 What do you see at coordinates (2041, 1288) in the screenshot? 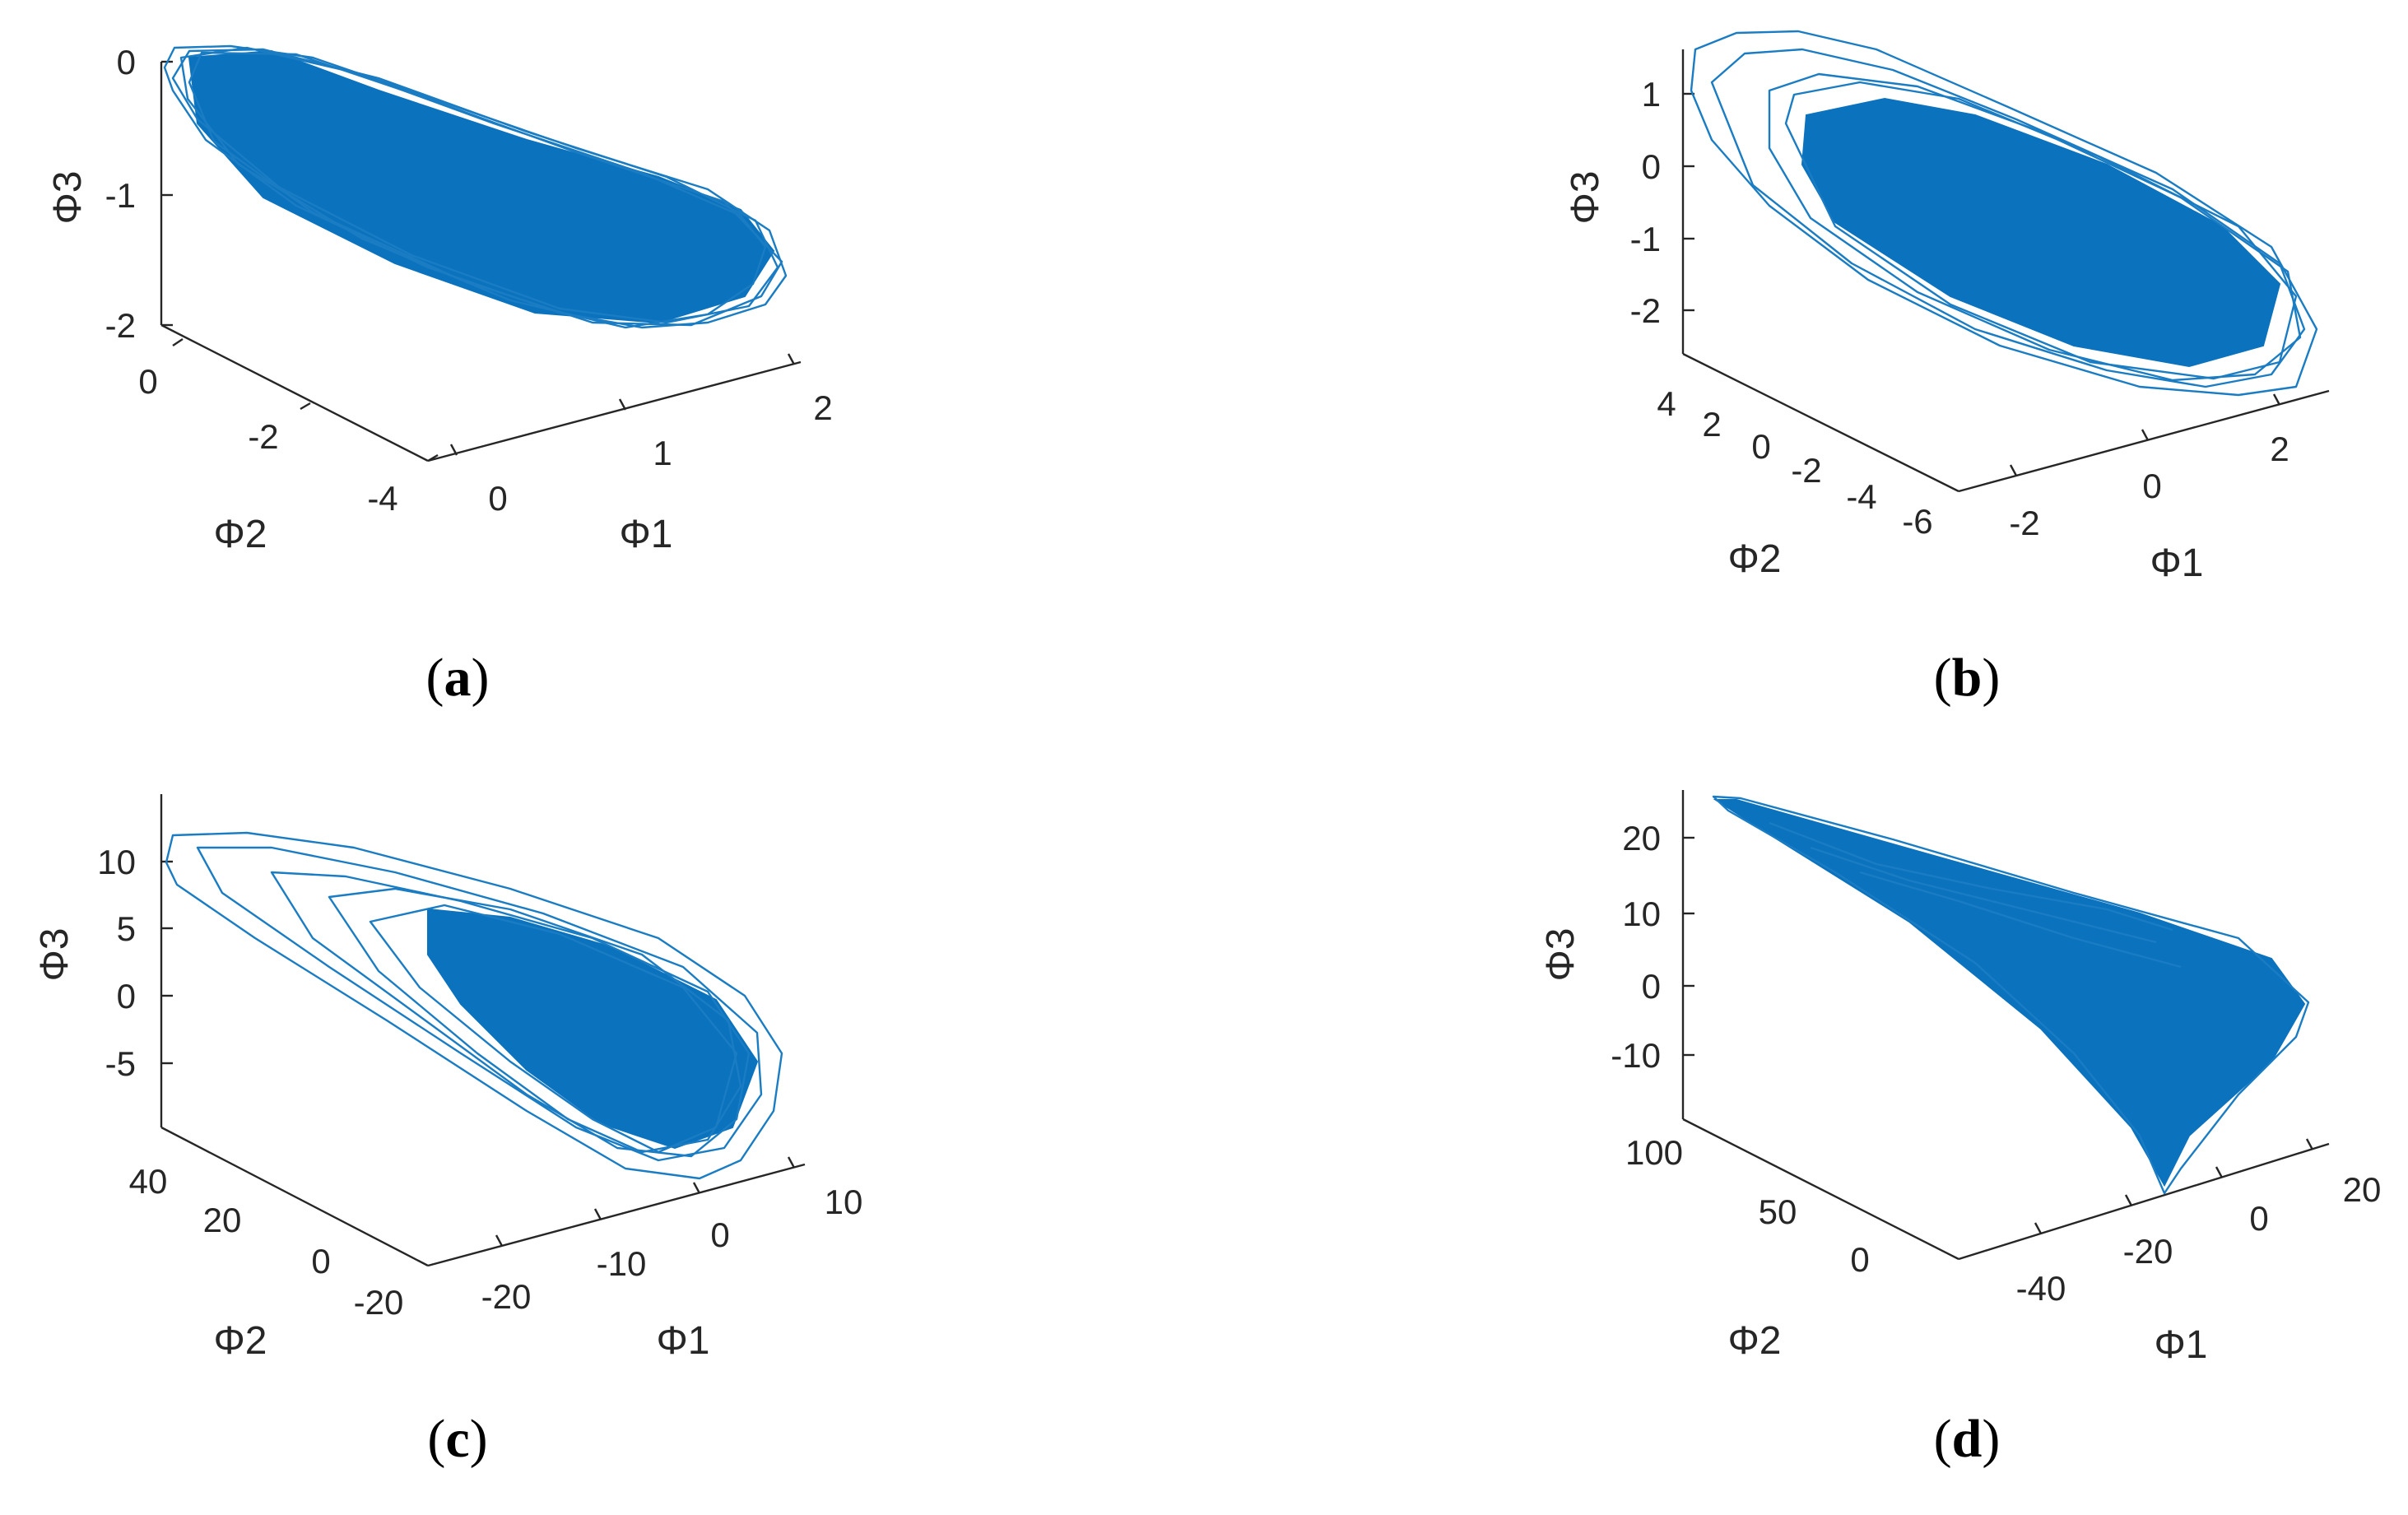
I see `panel-d-x-tick: -40` at bounding box center [2041, 1288].